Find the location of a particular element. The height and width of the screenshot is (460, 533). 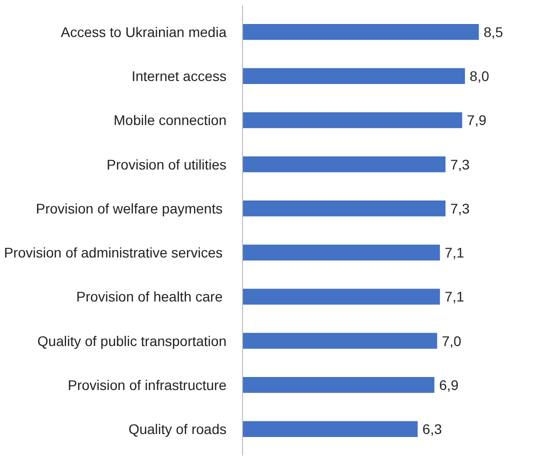

data-label: 7,9 is located at coordinates (476, 120).